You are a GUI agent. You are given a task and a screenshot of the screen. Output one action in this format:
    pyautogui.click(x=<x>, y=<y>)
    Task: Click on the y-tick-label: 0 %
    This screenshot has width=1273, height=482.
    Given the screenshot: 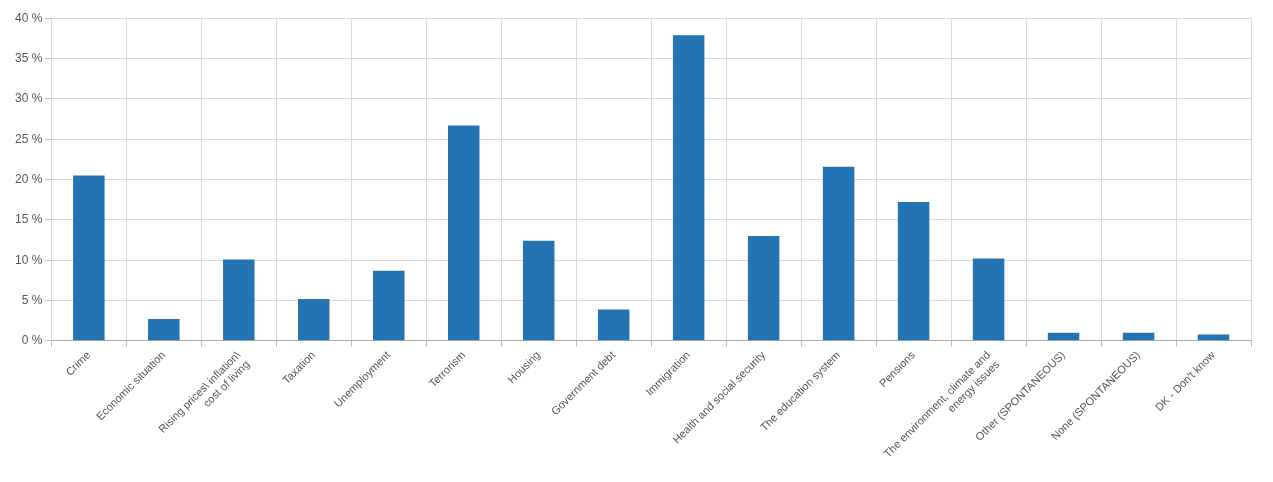 What is the action you would take?
    pyautogui.click(x=32, y=340)
    